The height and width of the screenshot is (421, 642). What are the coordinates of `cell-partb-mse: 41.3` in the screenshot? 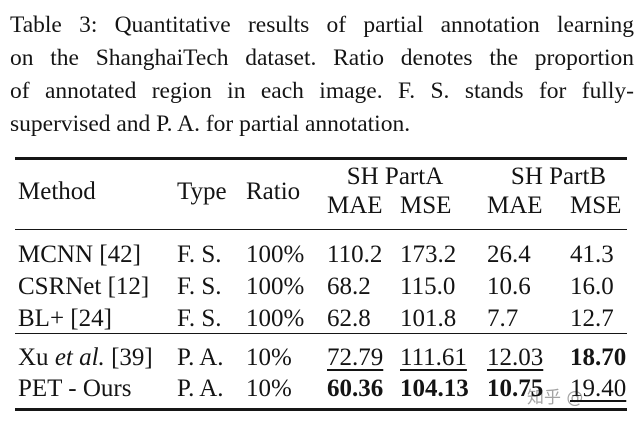 It's located at (592, 254).